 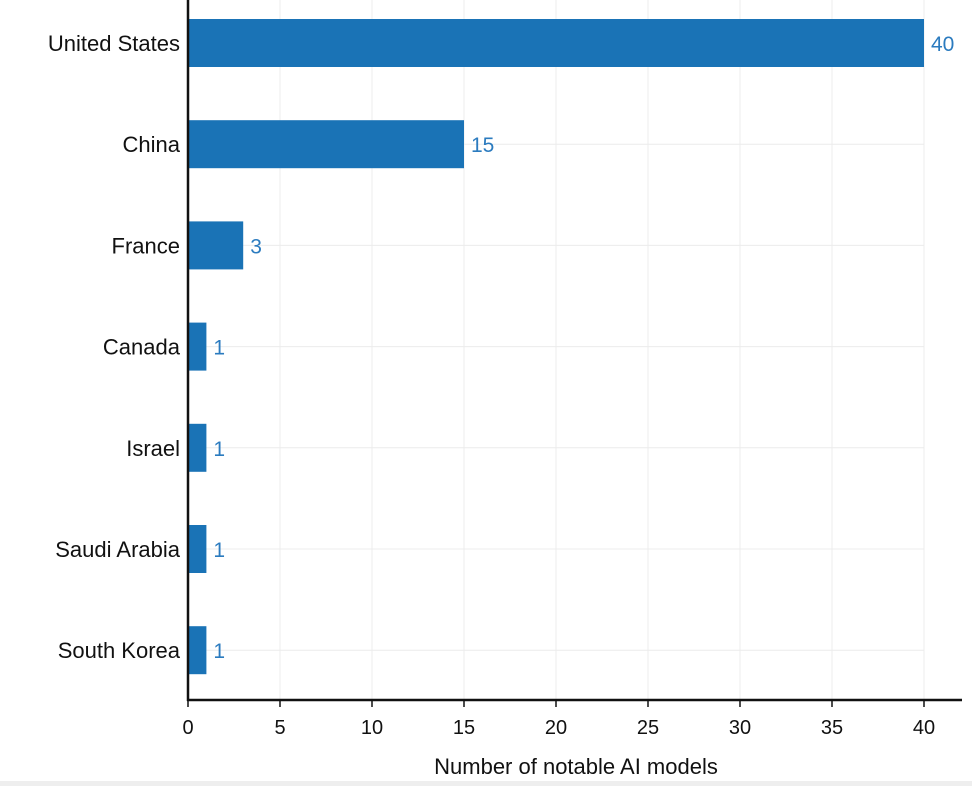 I want to click on x-tick-label: 0, so click(x=187, y=728).